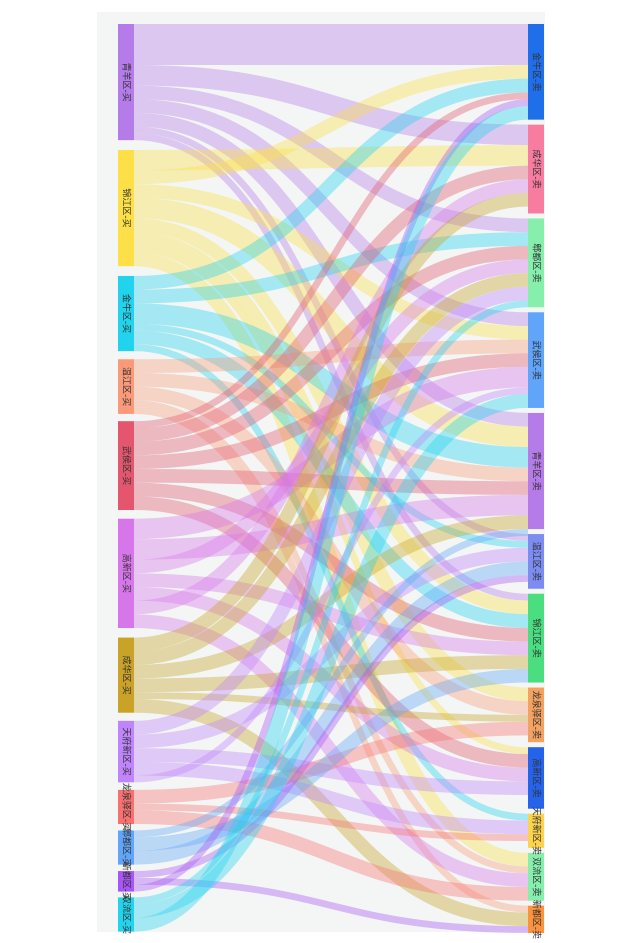 The image size is (640, 943). I want to click on target-node-label: 锦江区-卖, so click(537, 638).